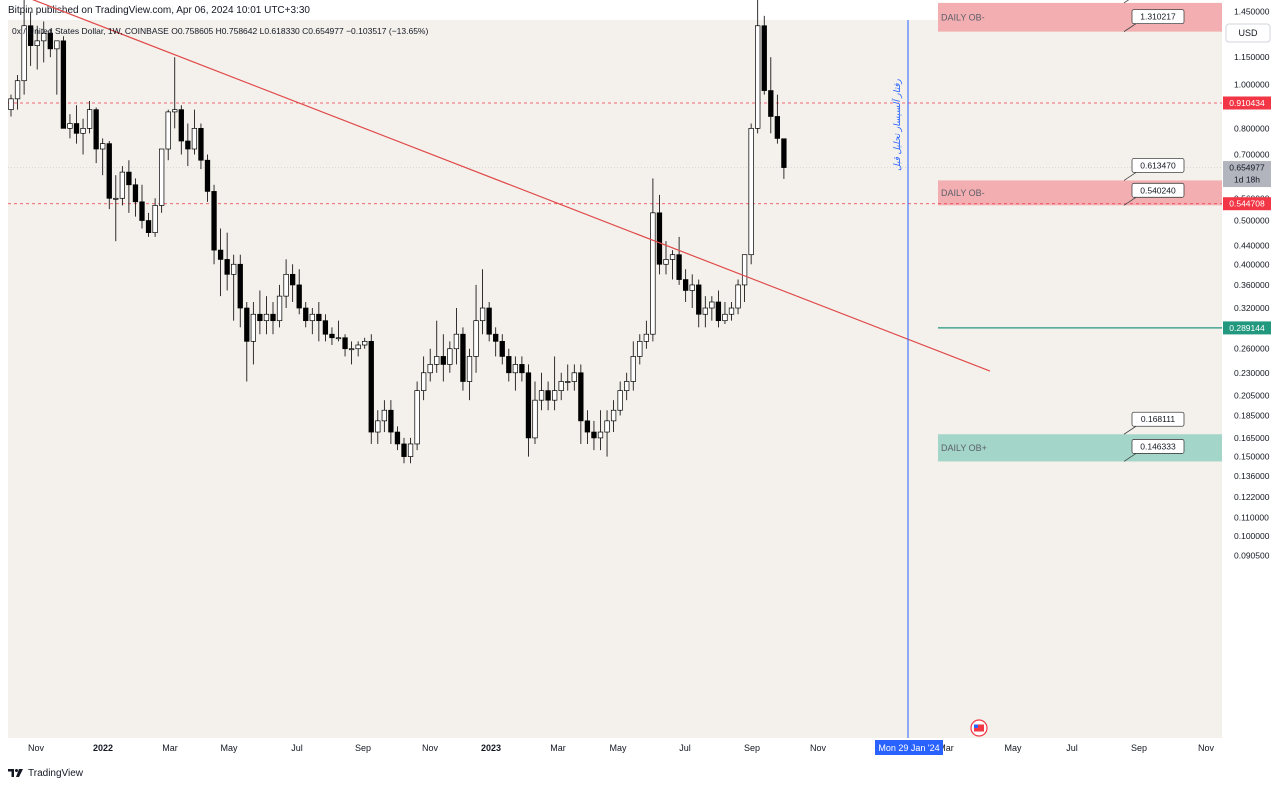 This screenshot has width=1280, height=785. Describe the element at coordinates (45, 773) in the screenshot. I see `tradingview-brand: TradingView` at that location.